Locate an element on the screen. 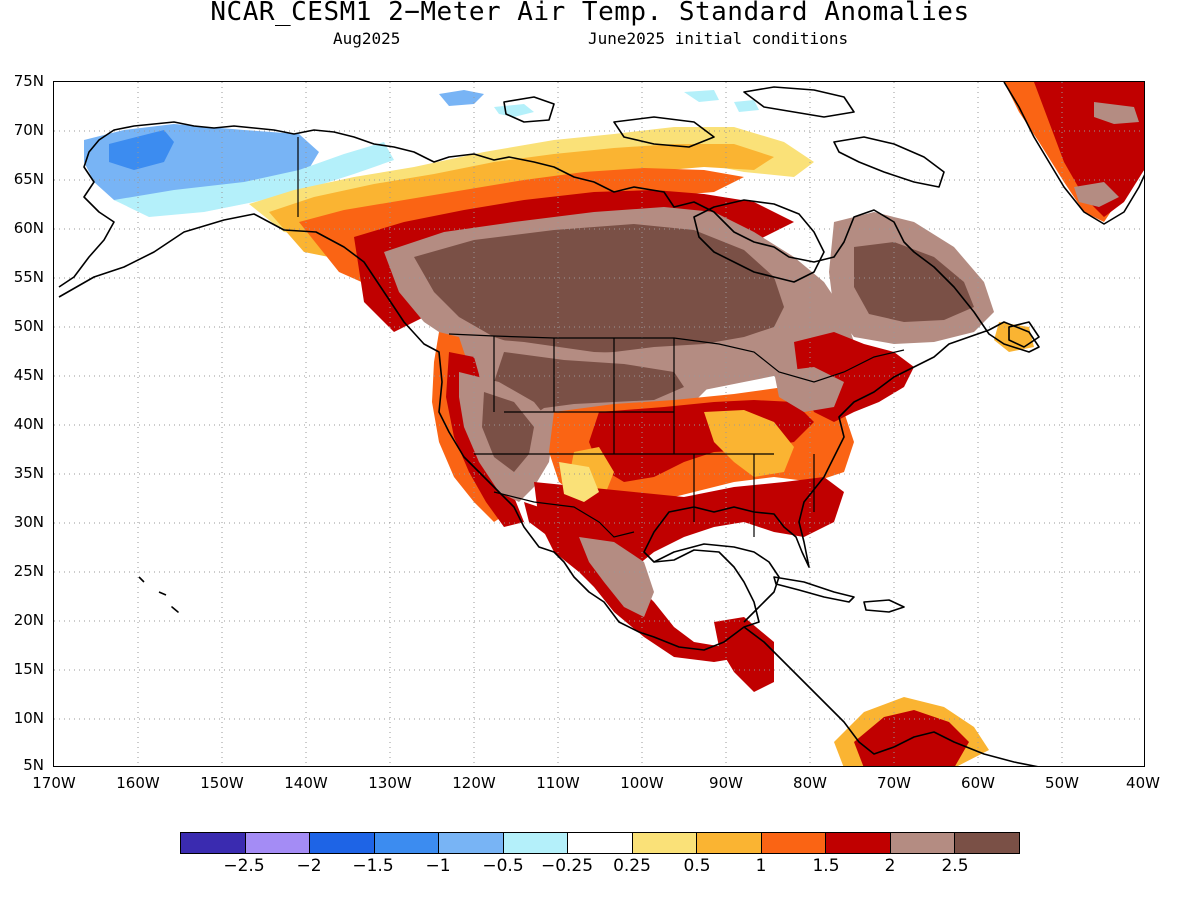 The width and height of the screenshot is (1200, 900). coastline-baffin-island is located at coordinates (889, 162).